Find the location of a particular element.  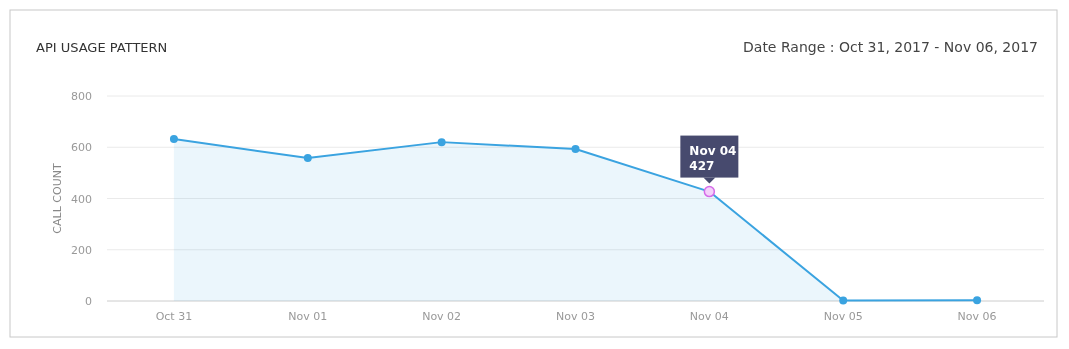

x-tick-label: Nov 03 is located at coordinates (575, 316).